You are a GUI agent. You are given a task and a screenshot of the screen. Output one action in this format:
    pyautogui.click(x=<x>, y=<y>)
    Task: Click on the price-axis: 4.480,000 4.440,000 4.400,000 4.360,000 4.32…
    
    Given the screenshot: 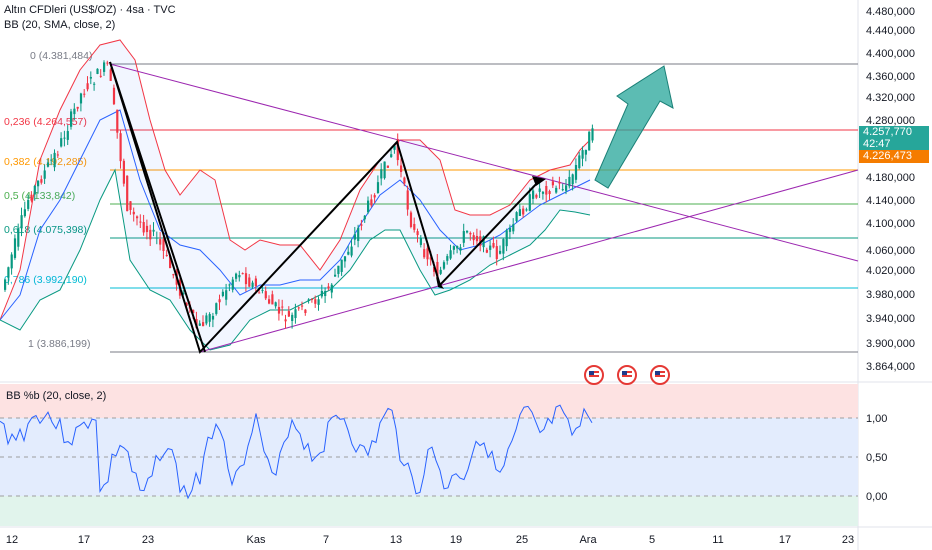 What is the action you would take?
    pyautogui.click(x=890, y=189)
    